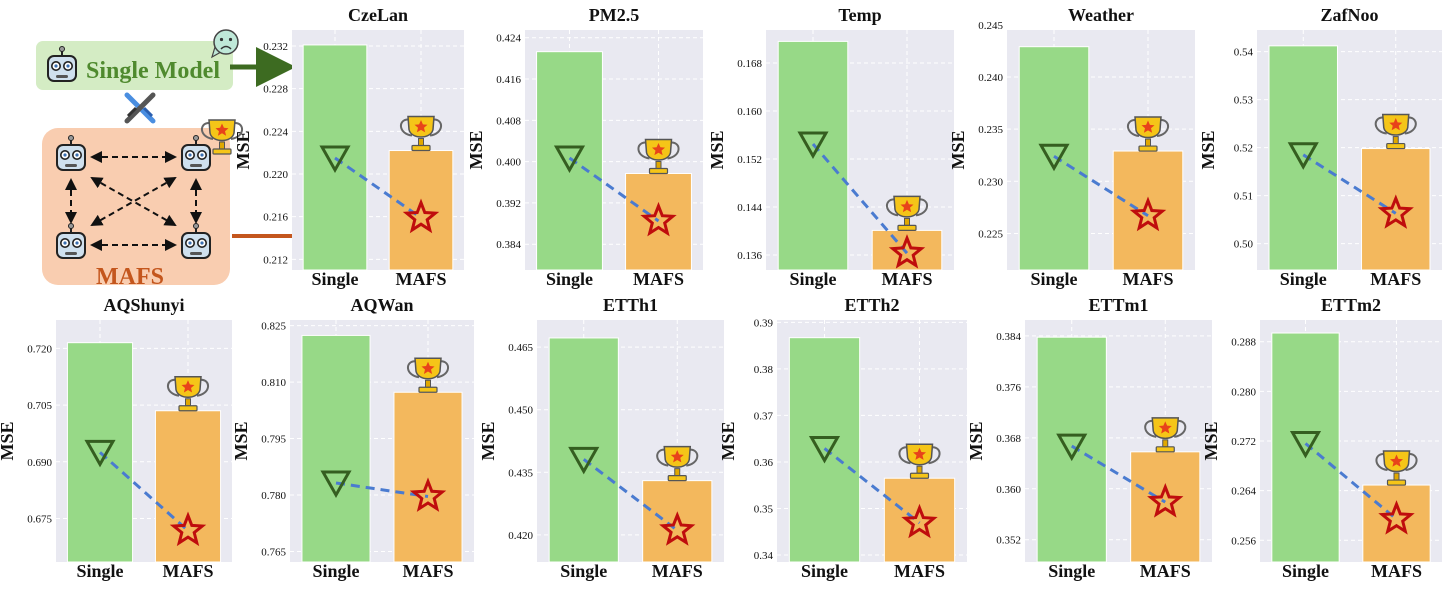 Image resolution: width=1448 pixels, height=591 pixels. Describe the element at coordinates (508, 121) in the screenshot. I see `y-tick-label: 0.408` at that location.